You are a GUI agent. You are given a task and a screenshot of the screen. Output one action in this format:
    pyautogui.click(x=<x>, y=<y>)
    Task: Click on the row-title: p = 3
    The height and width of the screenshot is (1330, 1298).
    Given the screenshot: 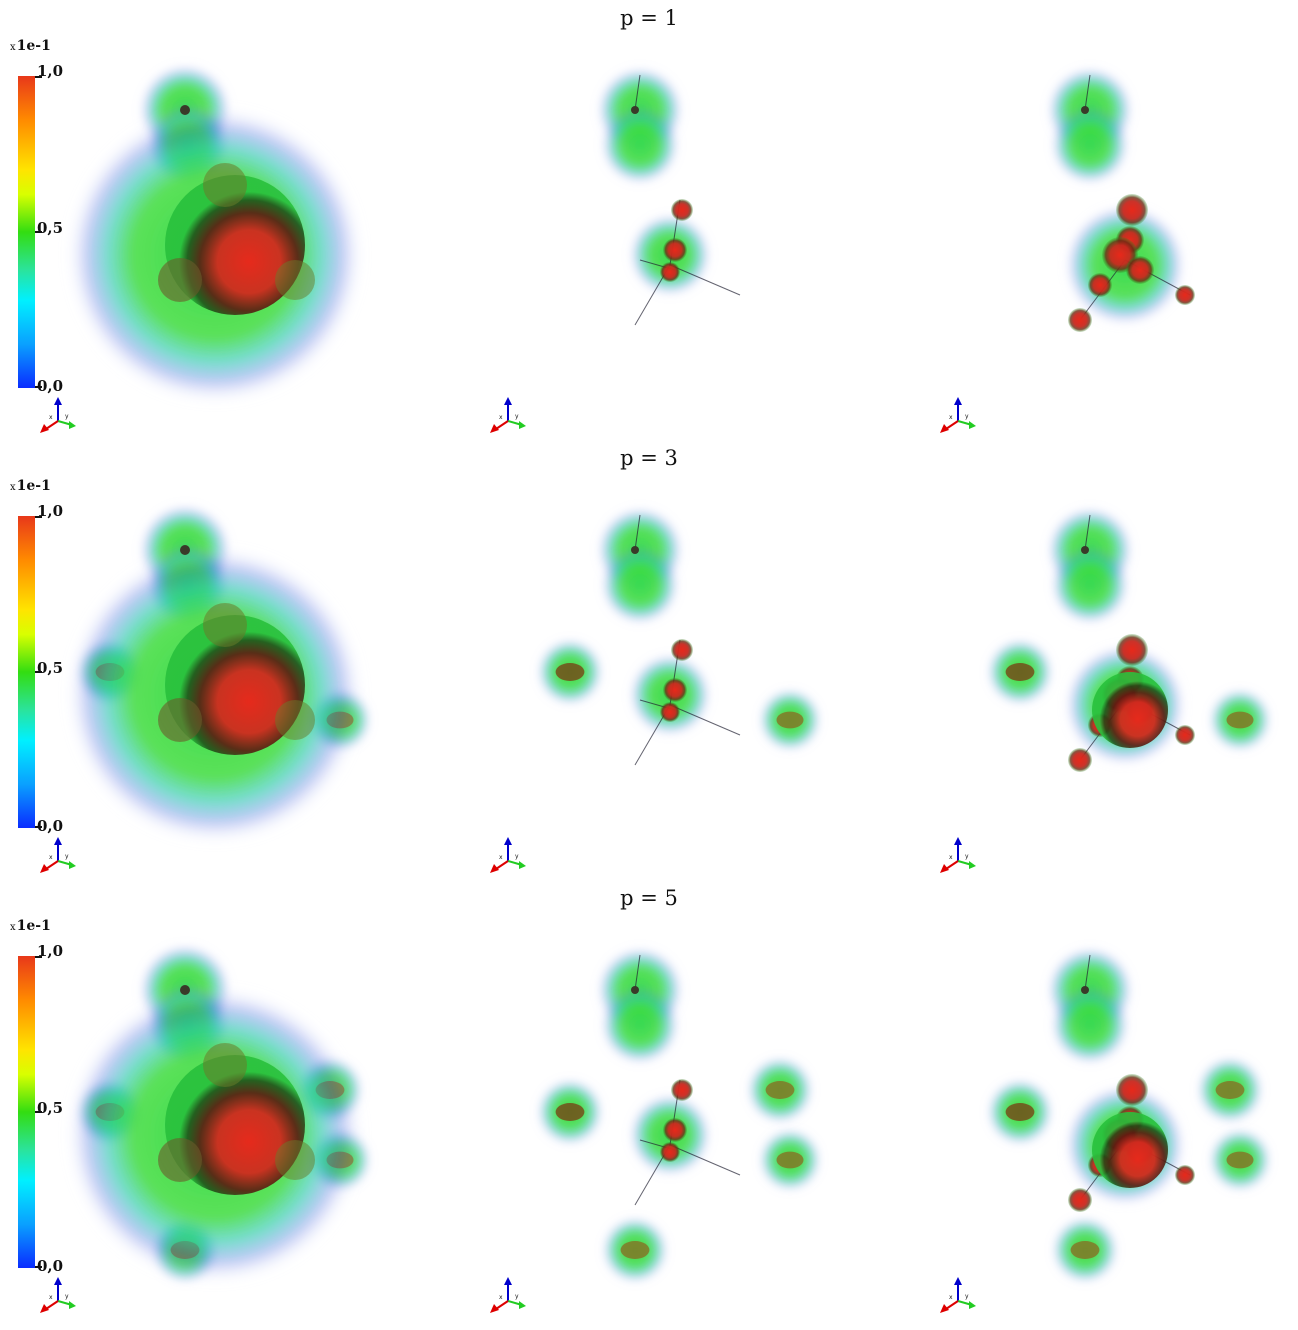 What is the action you would take?
    pyautogui.click(x=649, y=458)
    